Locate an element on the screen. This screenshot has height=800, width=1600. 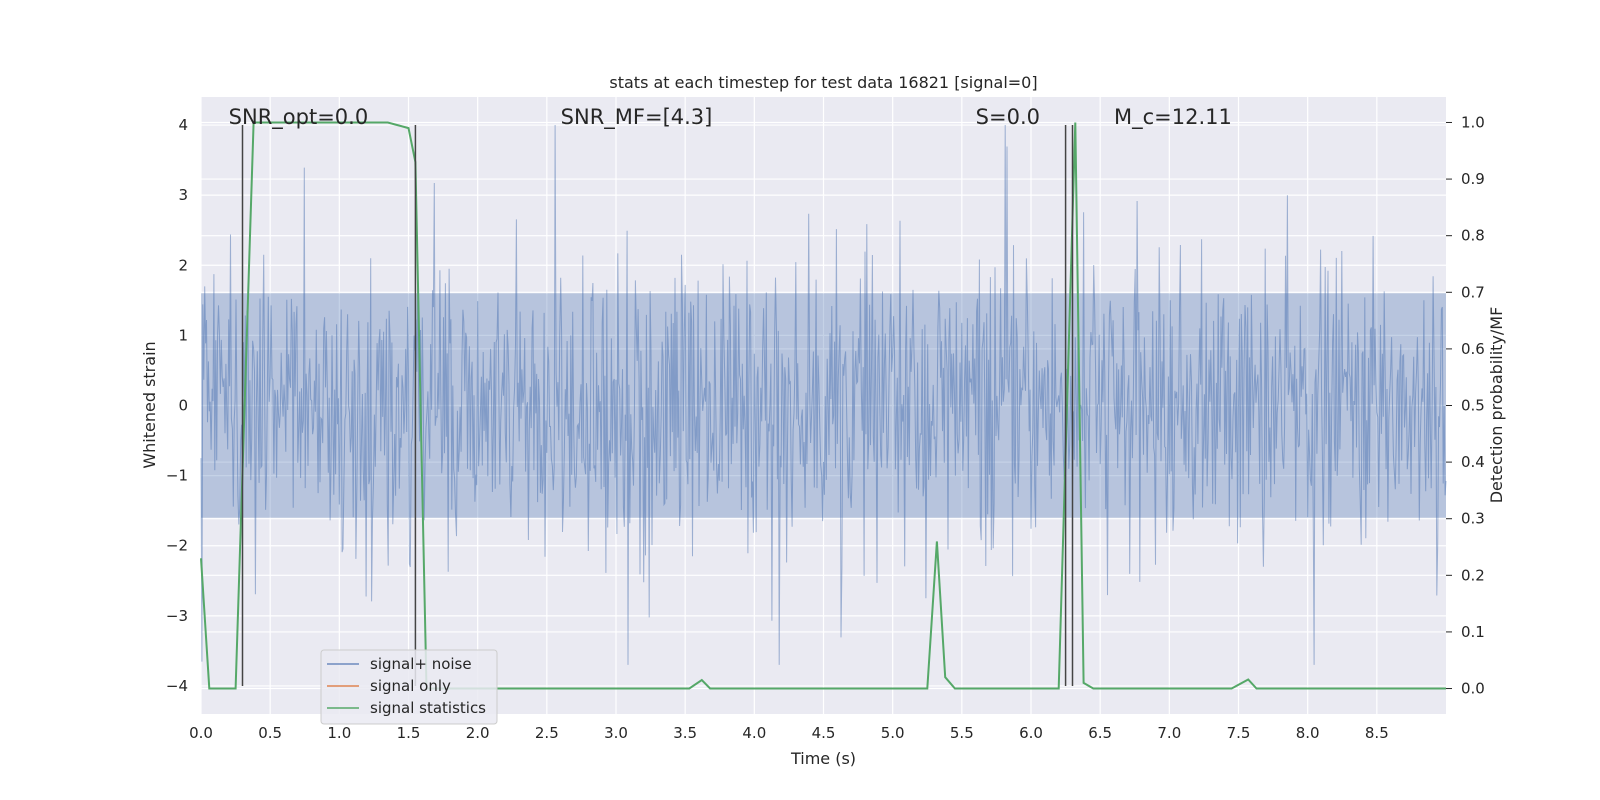
x-tick-label: 7.5 is located at coordinates (1239, 733).